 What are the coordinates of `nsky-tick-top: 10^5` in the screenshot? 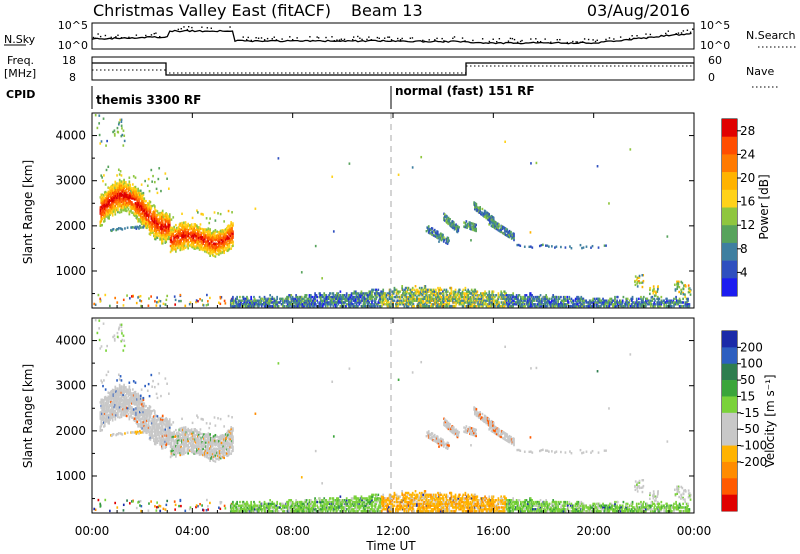 It's located at (73, 25).